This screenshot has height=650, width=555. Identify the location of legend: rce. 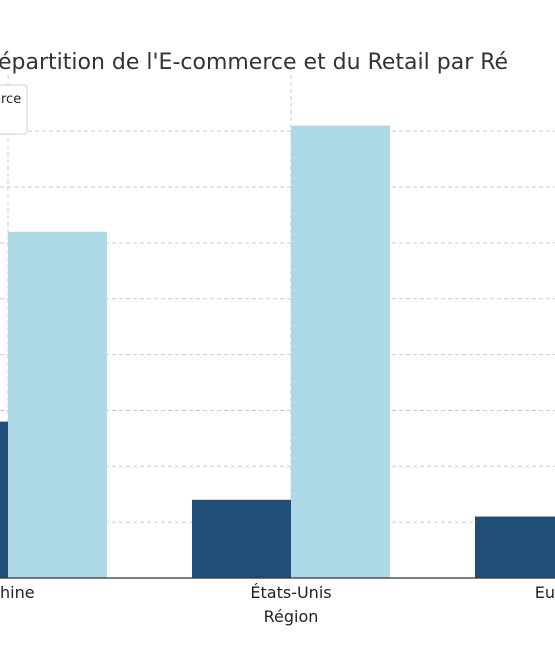
(14, 109).